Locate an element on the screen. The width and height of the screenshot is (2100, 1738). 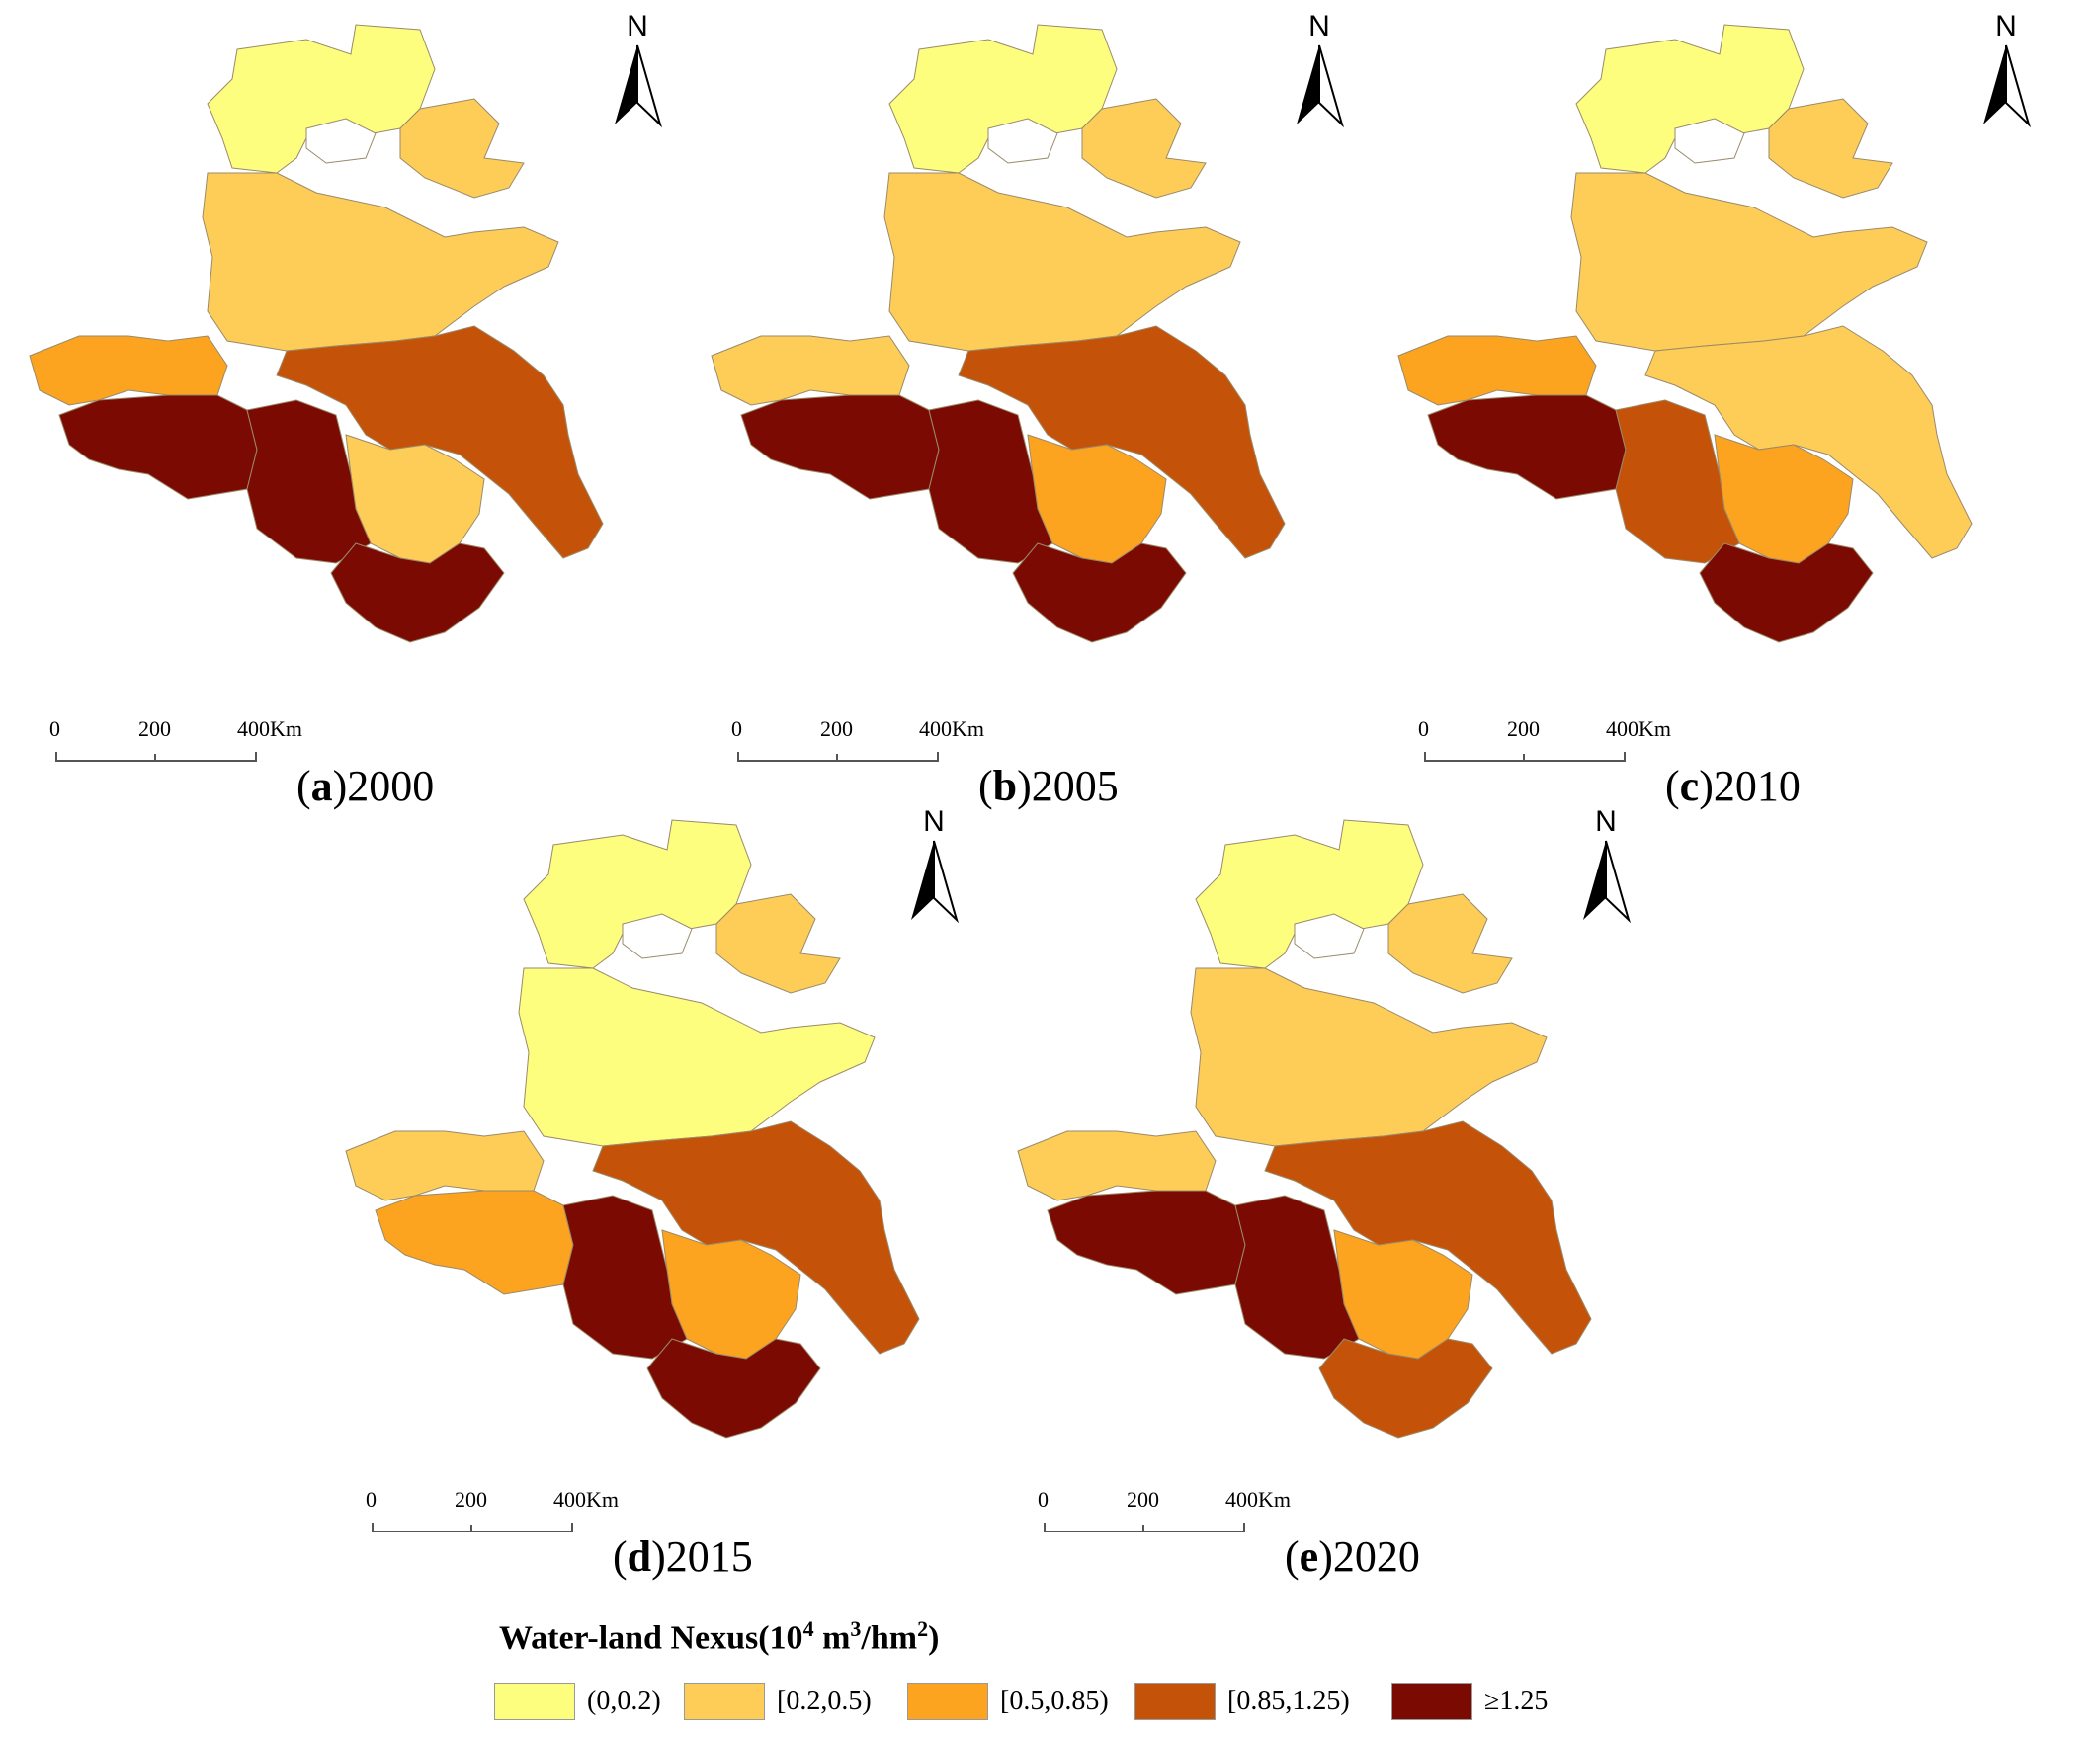
panel-caption: (d)2015 is located at coordinates (683, 1556).